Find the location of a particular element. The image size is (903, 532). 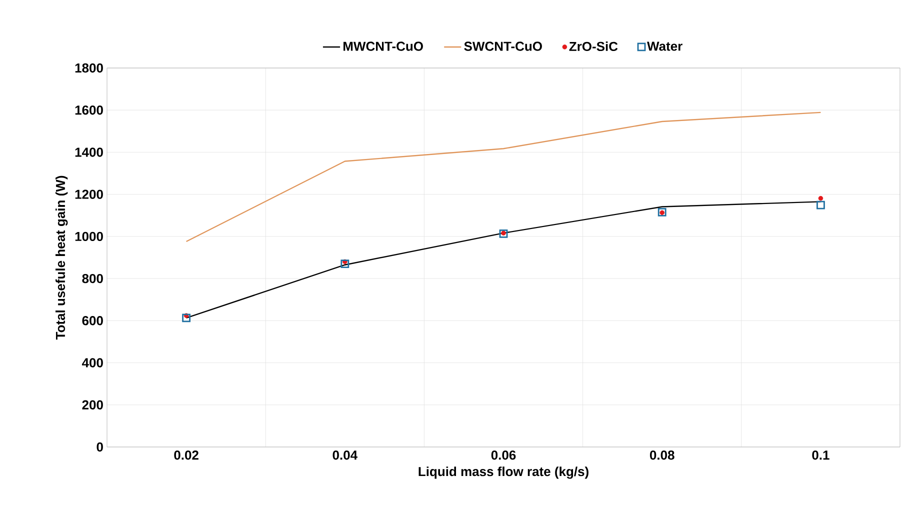

y-axis-title: Total usefule heat gain (W) is located at coordinates (62, 258).